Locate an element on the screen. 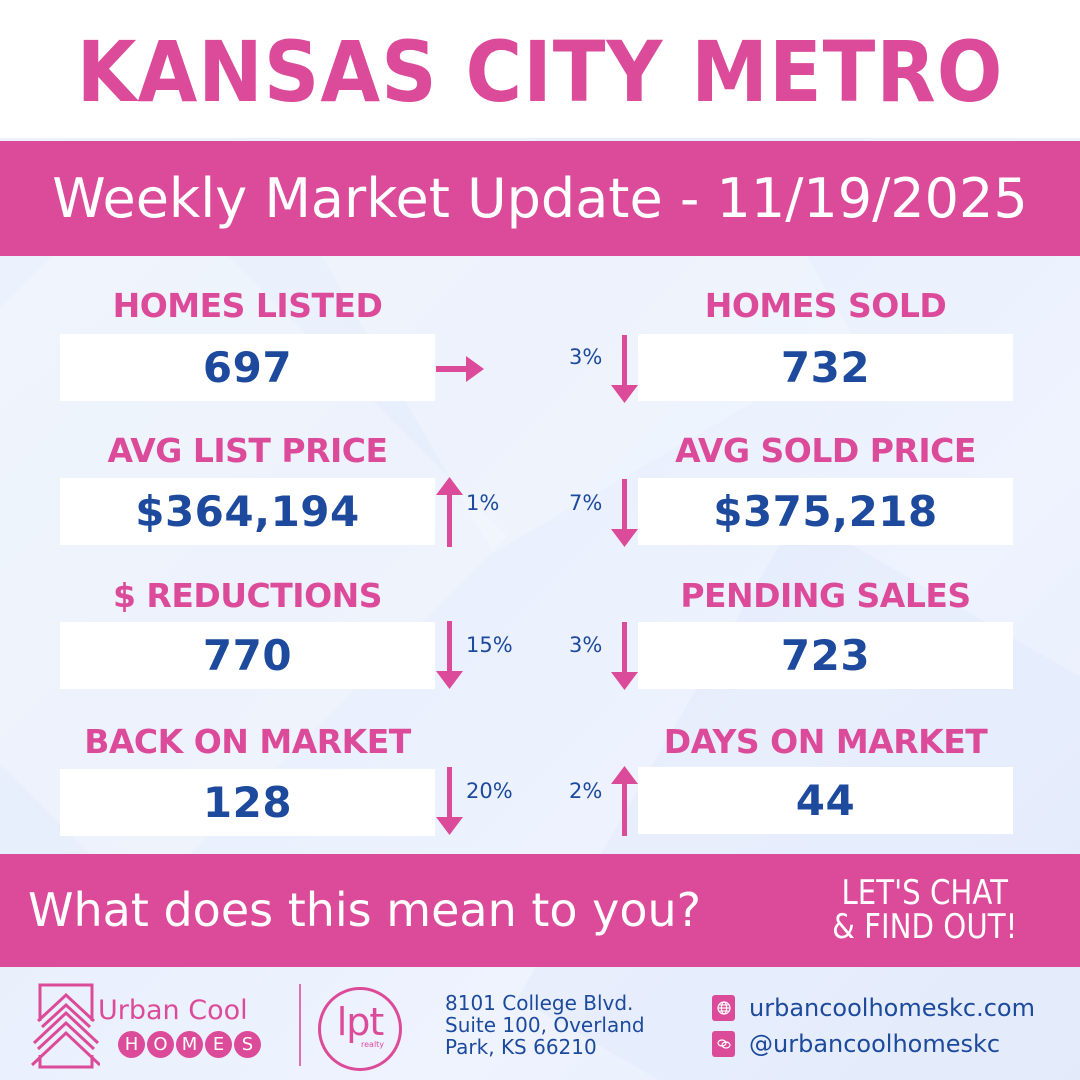 The width and height of the screenshot is (1080, 1080). brand-letter: E is located at coordinates (218, 1044).